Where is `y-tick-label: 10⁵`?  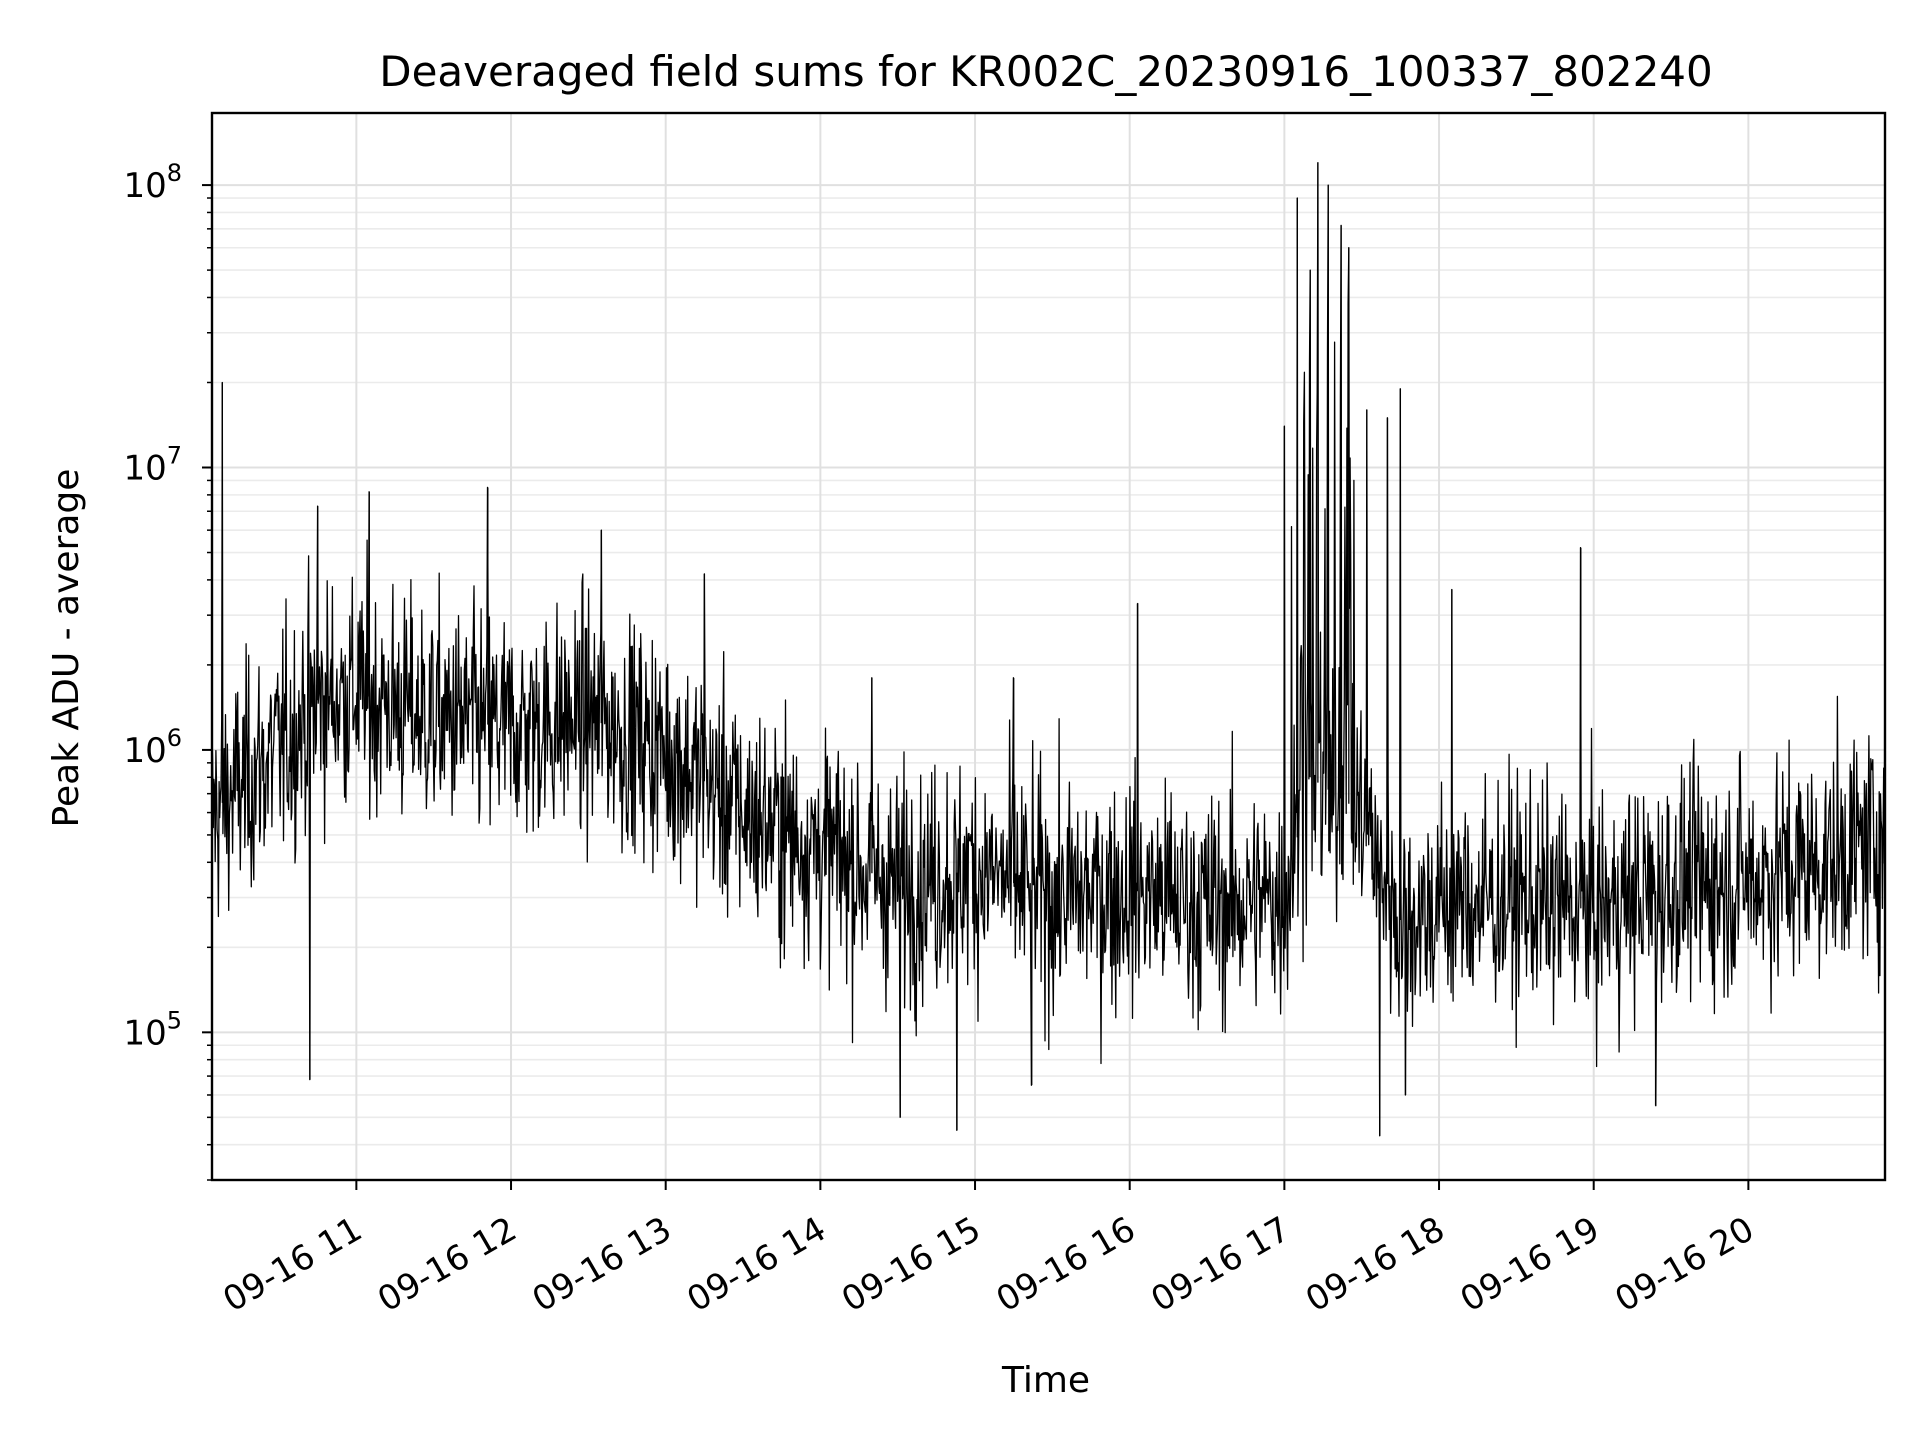
y-tick-label: 10⁵ is located at coordinates (152, 1029).